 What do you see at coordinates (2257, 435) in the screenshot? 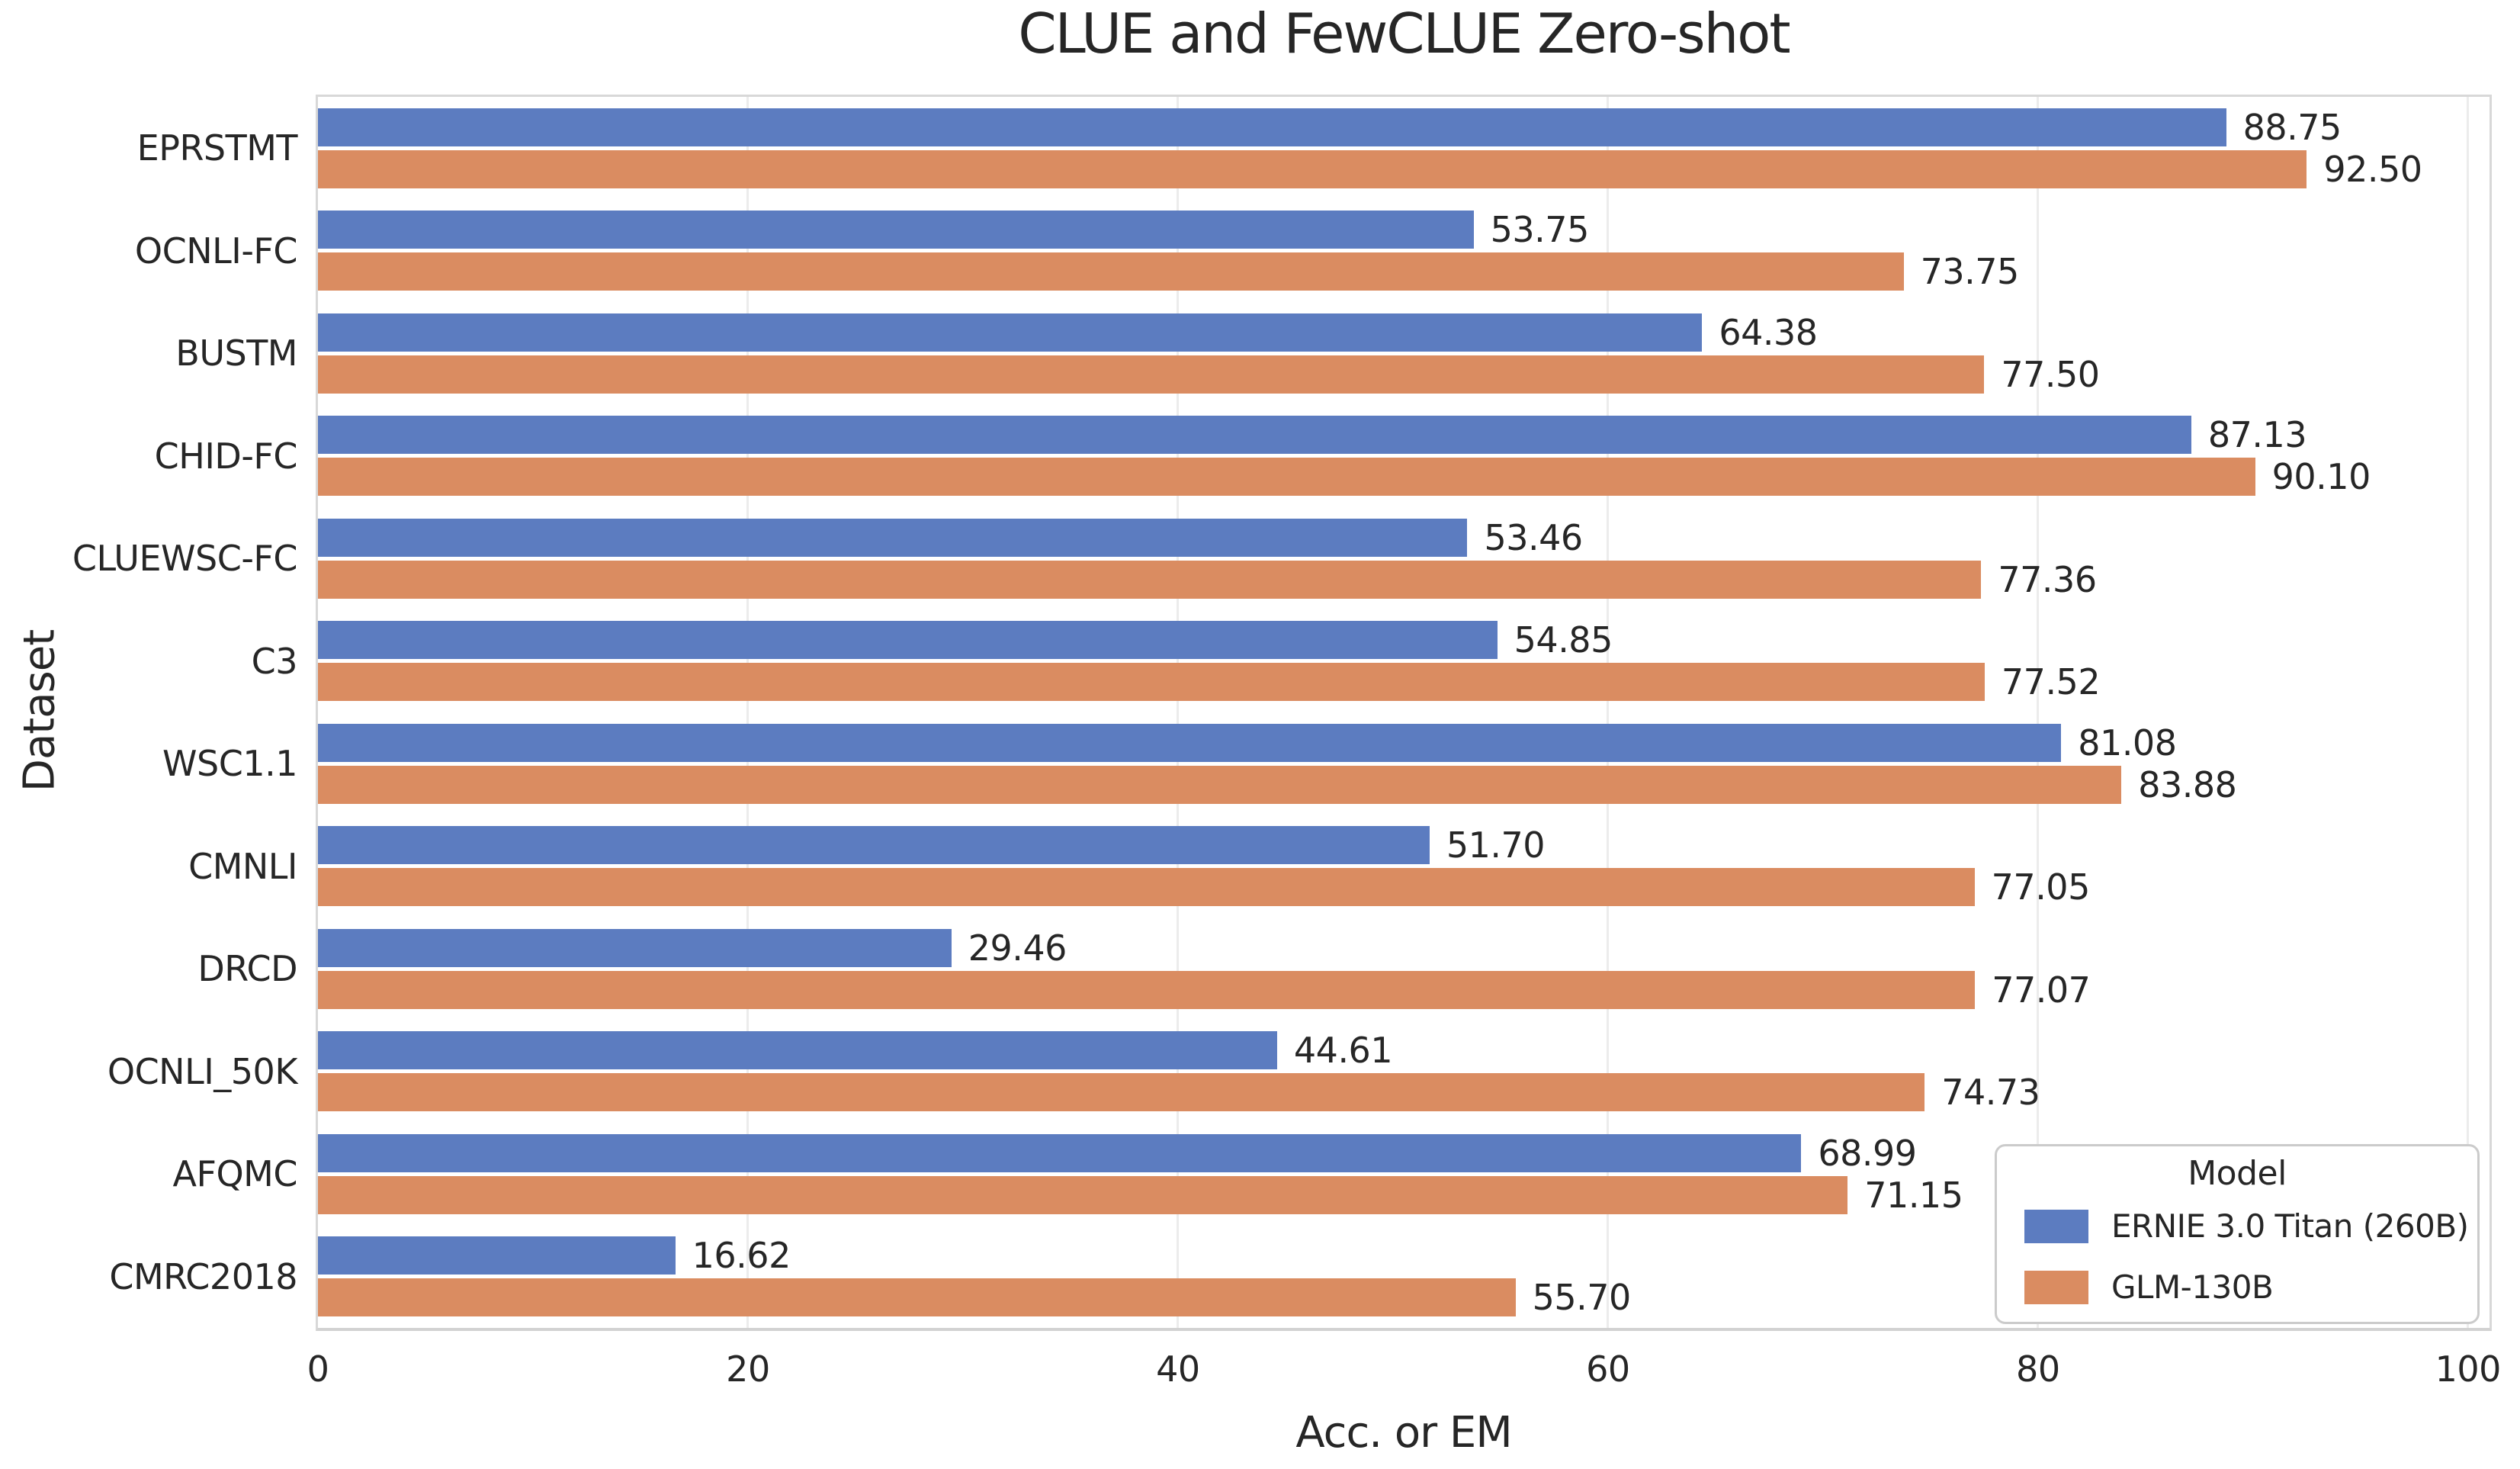
I see `bar-value-label: 87.13` at bounding box center [2257, 435].